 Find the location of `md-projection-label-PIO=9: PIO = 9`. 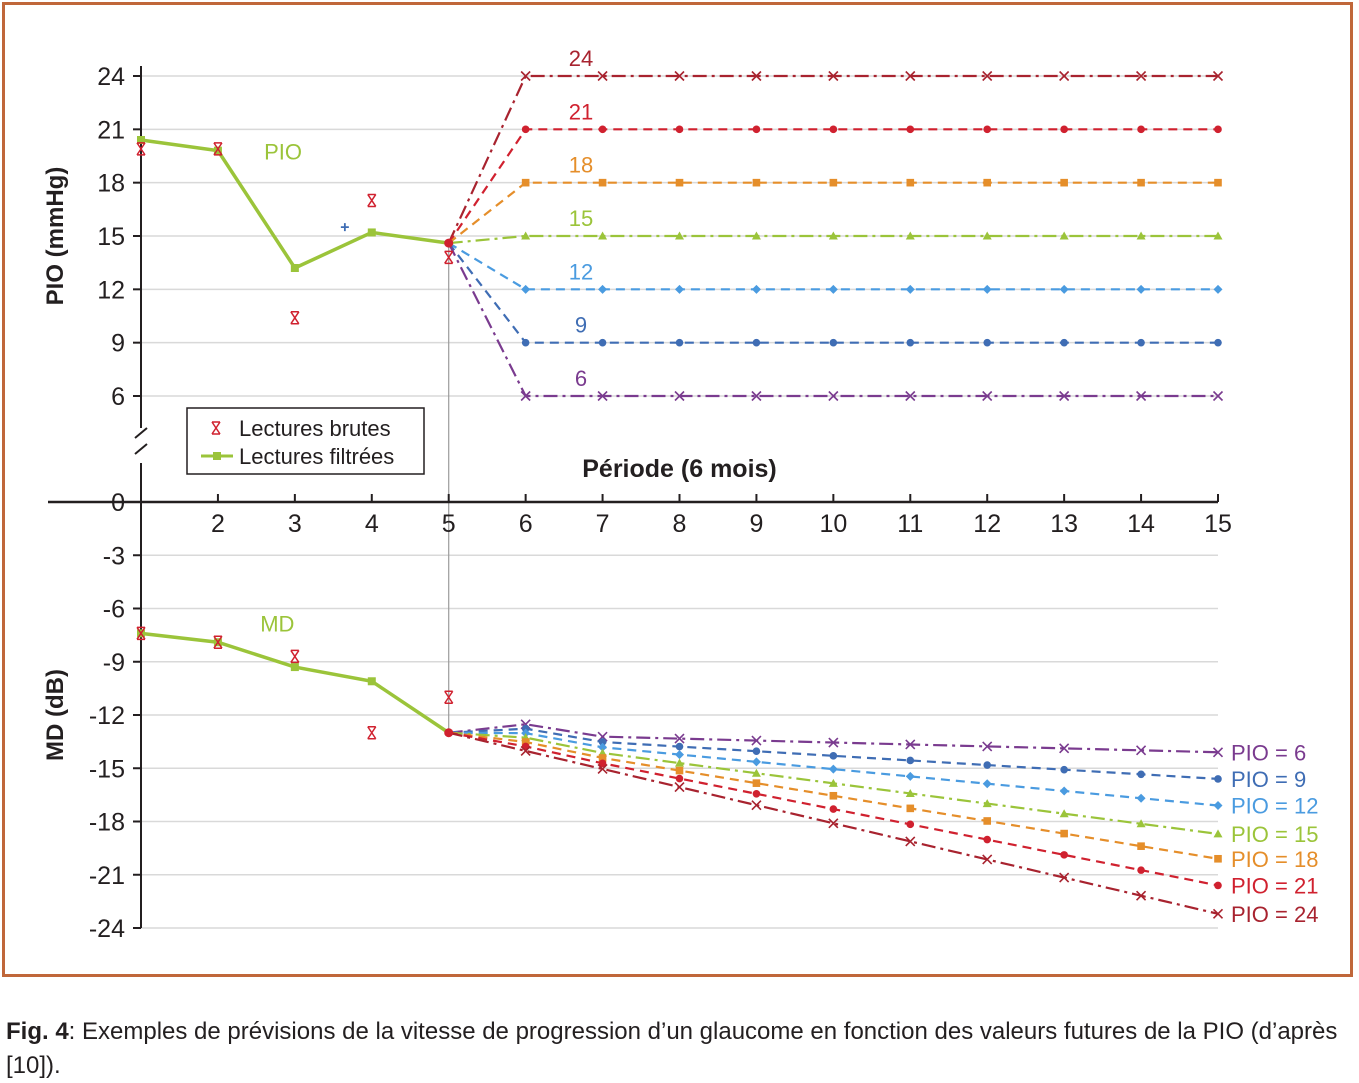

md-projection-label-PIO=9: PIO = 9 is located at coordinates (1268, 779).